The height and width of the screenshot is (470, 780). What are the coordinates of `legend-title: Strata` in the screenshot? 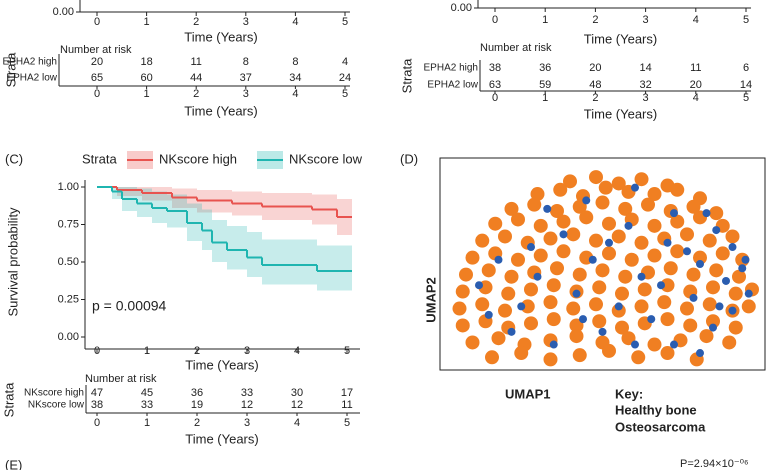 It's located at (99, 158).